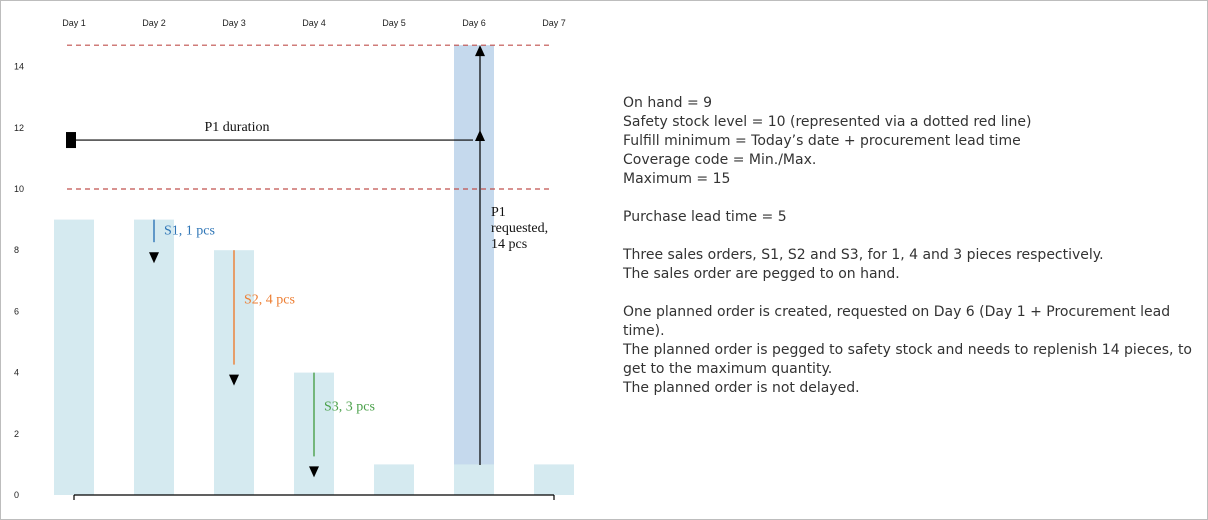  What do you see at coordinates (16, 434) in the screenshot?
I see `y-tick-label: 2` at bounding box center [16, 434].